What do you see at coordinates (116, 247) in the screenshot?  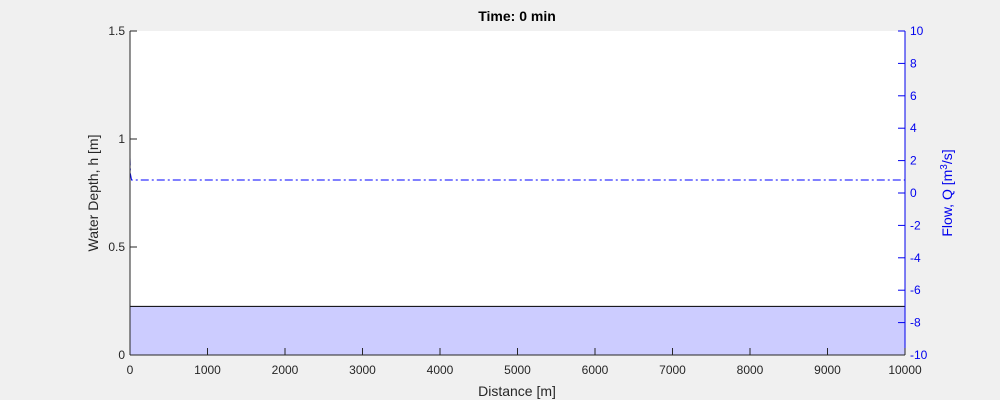 I see `left-tick-label: 0.5` at bounding box center [116, 247].